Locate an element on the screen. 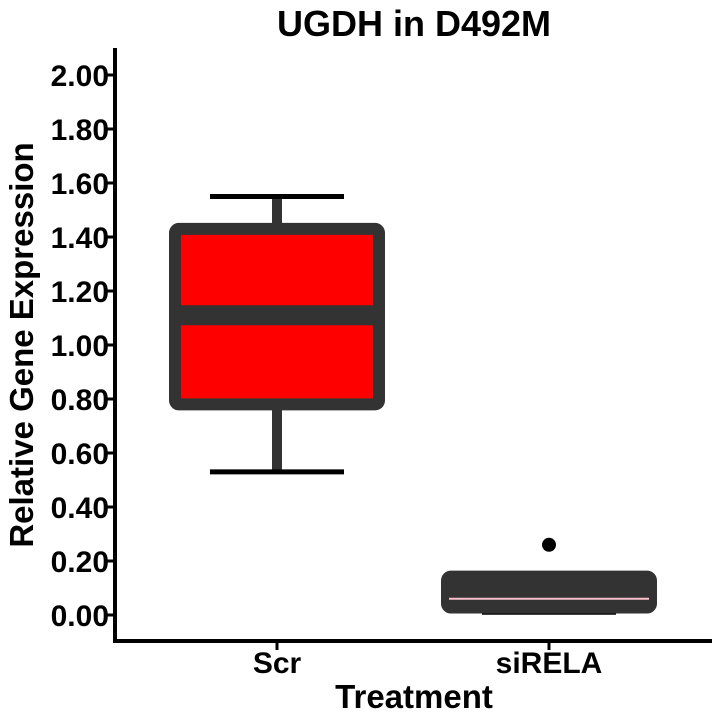  box-Scr is located at coordinates (277, 334).